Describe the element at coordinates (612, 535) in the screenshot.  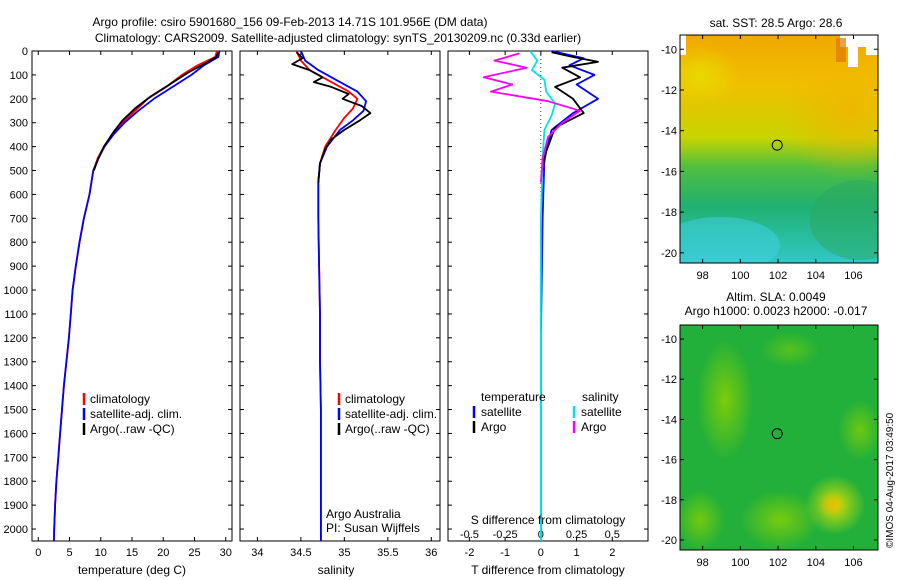
I see `s-tick-label: 0.5` at that location.